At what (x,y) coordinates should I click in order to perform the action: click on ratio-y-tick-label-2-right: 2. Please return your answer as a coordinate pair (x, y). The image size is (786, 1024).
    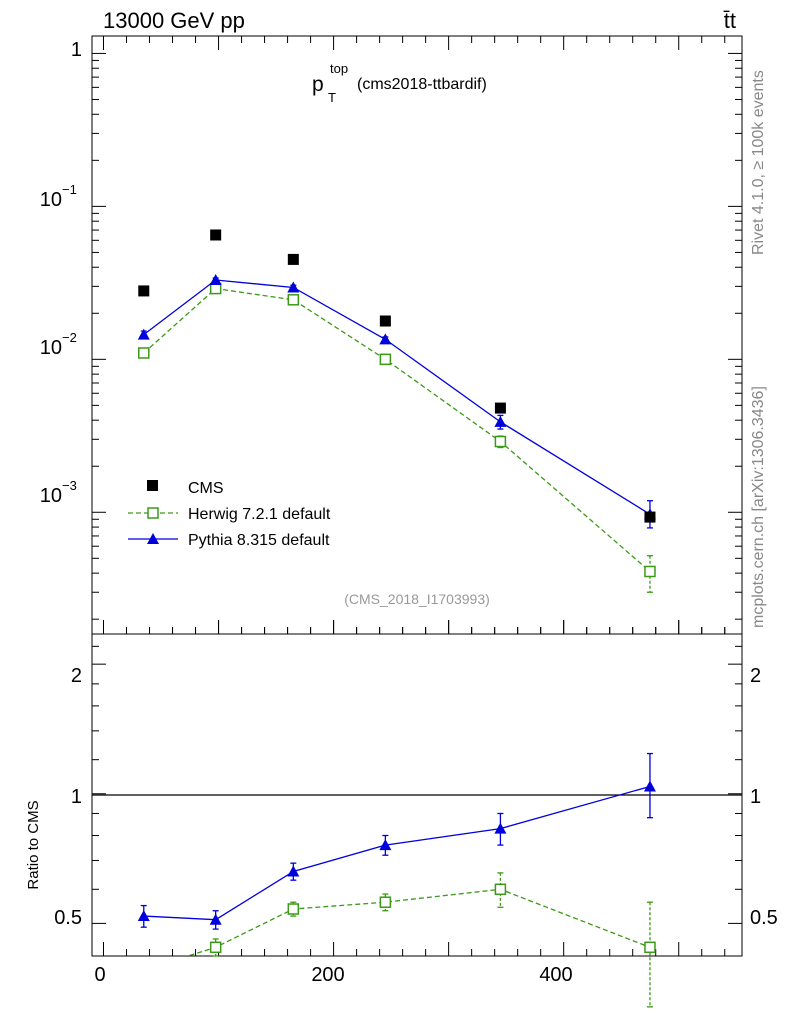
    Looking at the image, I should click on (755, 676).